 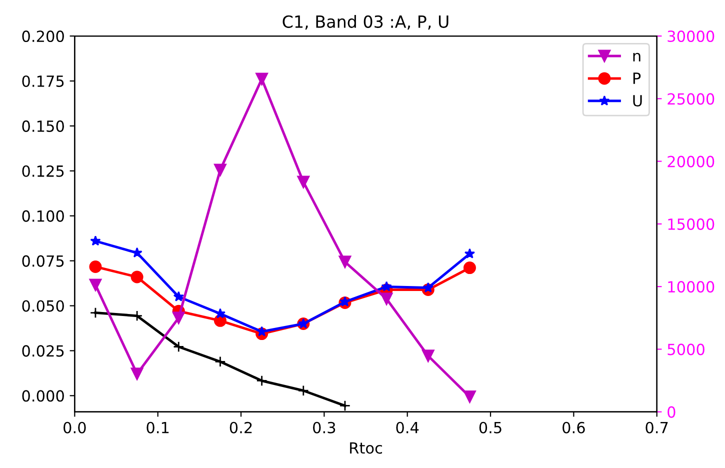 I want to click on y2-tick-label: 25000, so click(x=691, y=99).